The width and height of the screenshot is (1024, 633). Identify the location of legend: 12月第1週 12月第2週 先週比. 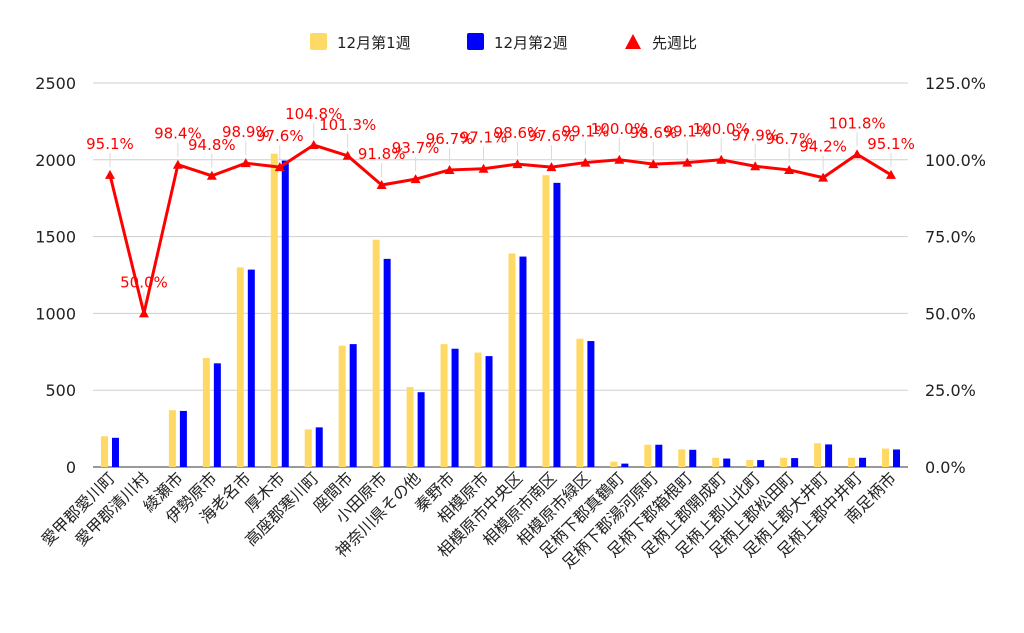
(503, 42).